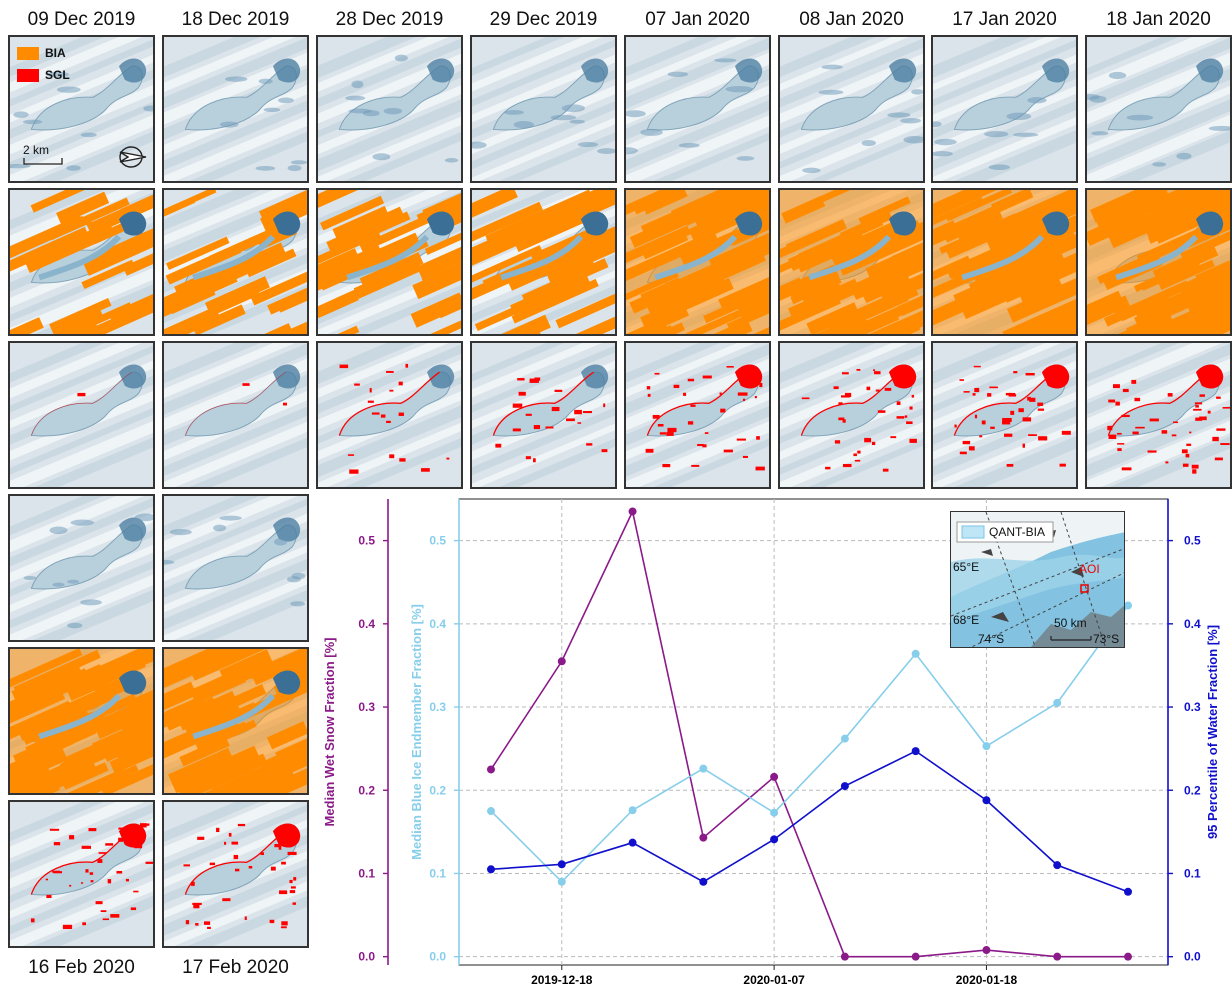  I want to click on map-legend: BIA SGL, so click(43, 64).